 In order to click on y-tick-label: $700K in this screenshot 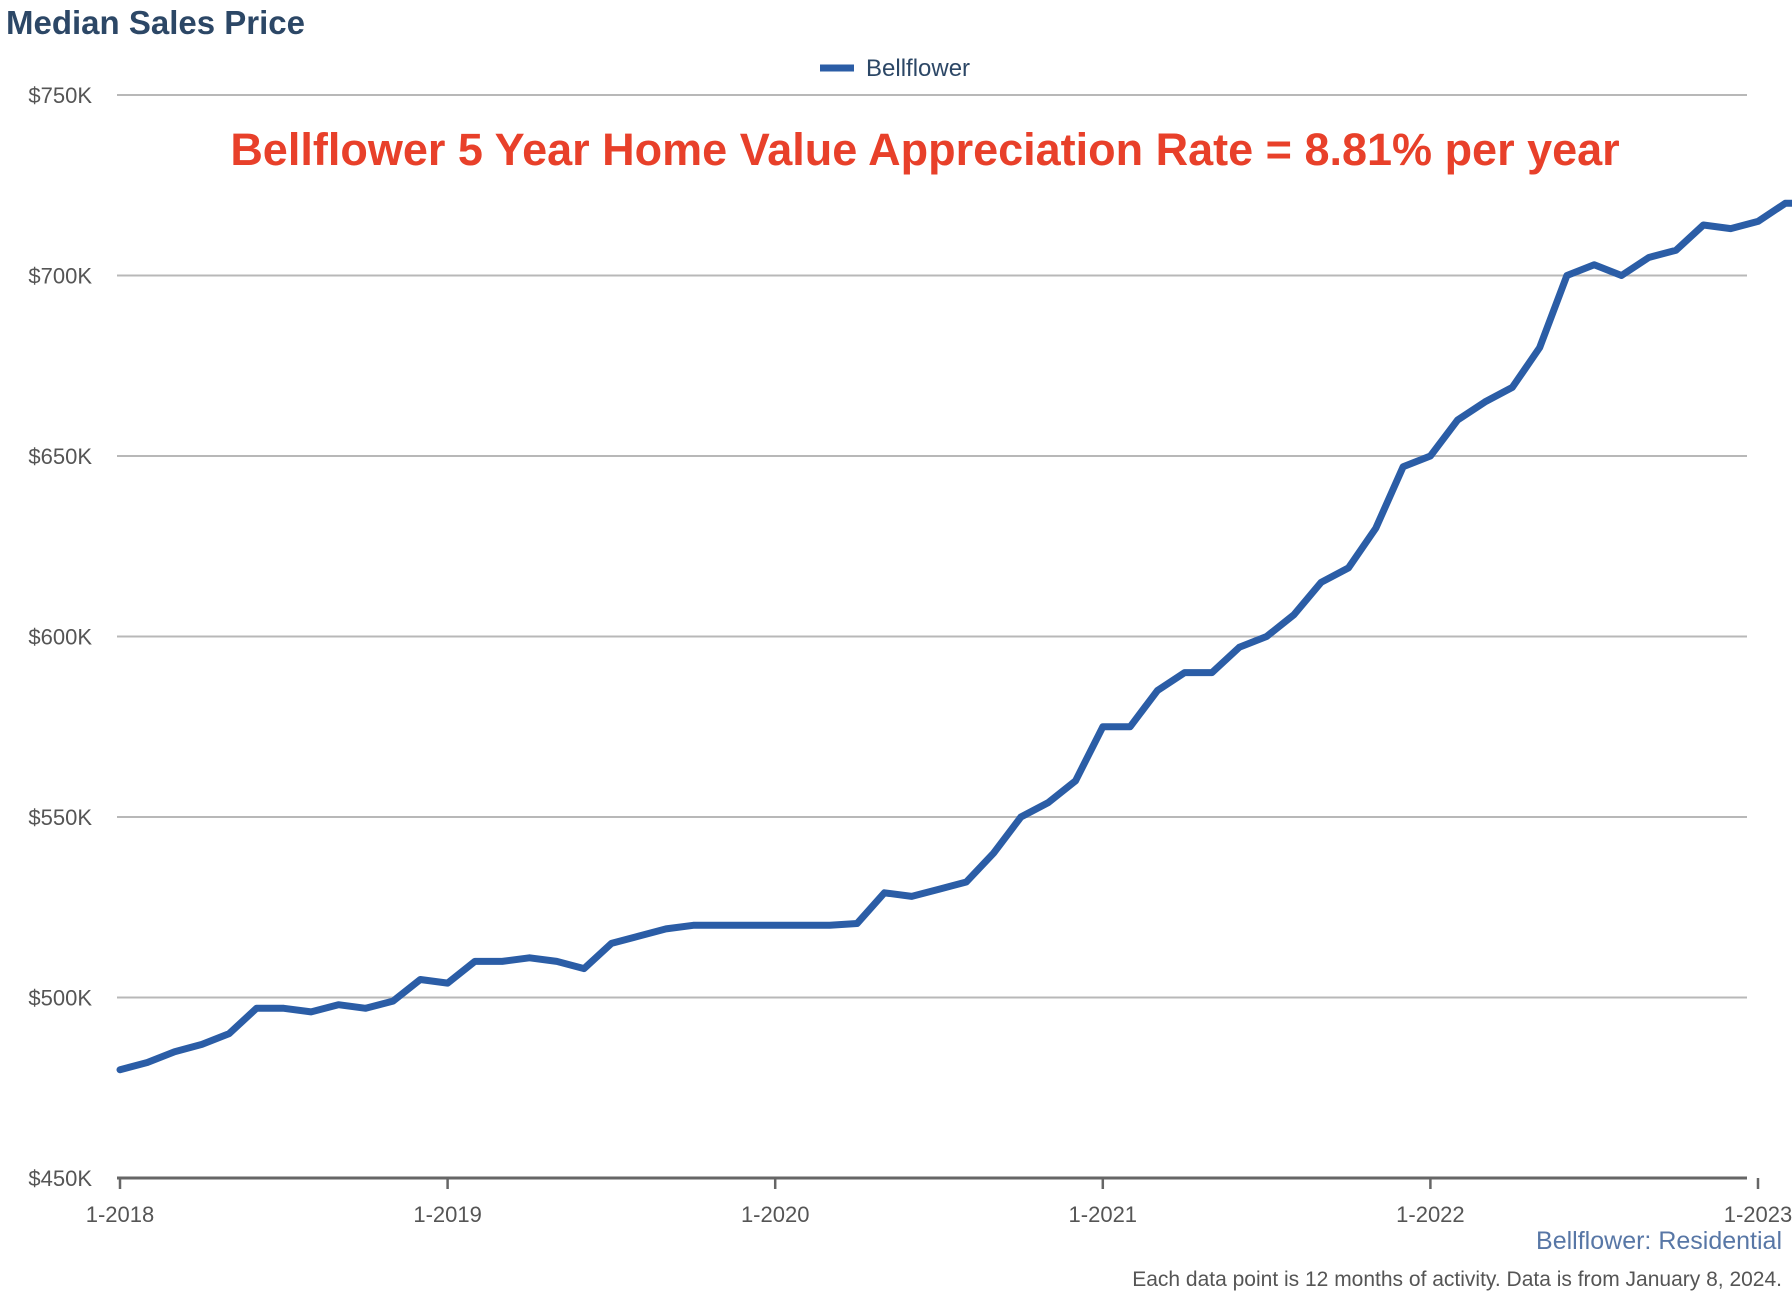, I will do `click(60, 276)`.